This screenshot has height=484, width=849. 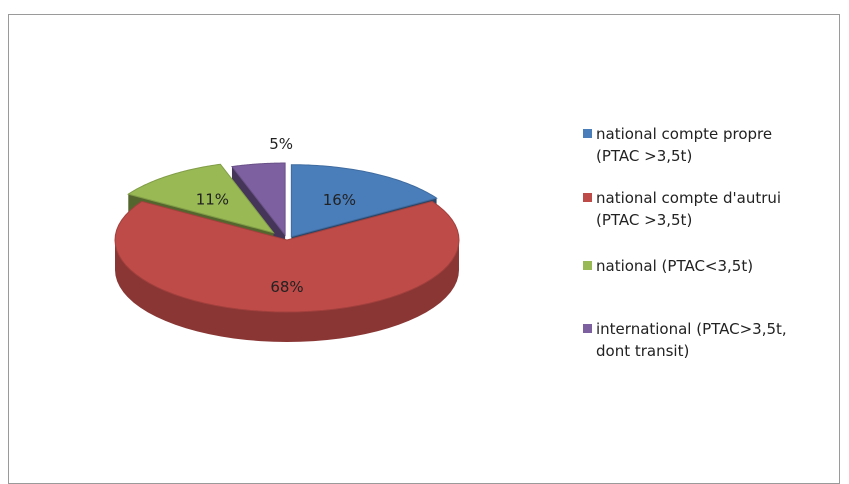 What do you see at coordinates (281, 144) in the screenshot?
I see `data-label-5: 5%` at bounding box center [281, 144].